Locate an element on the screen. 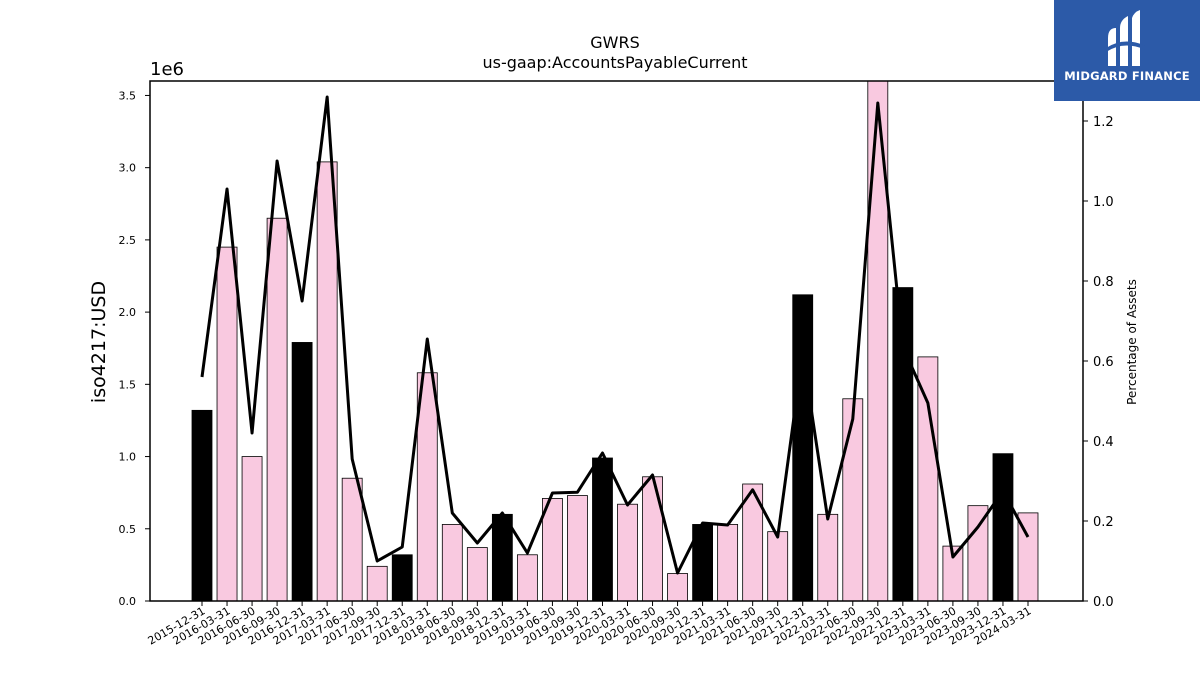  y-tick-label: 2.0 is located at coordinates (128, 312).